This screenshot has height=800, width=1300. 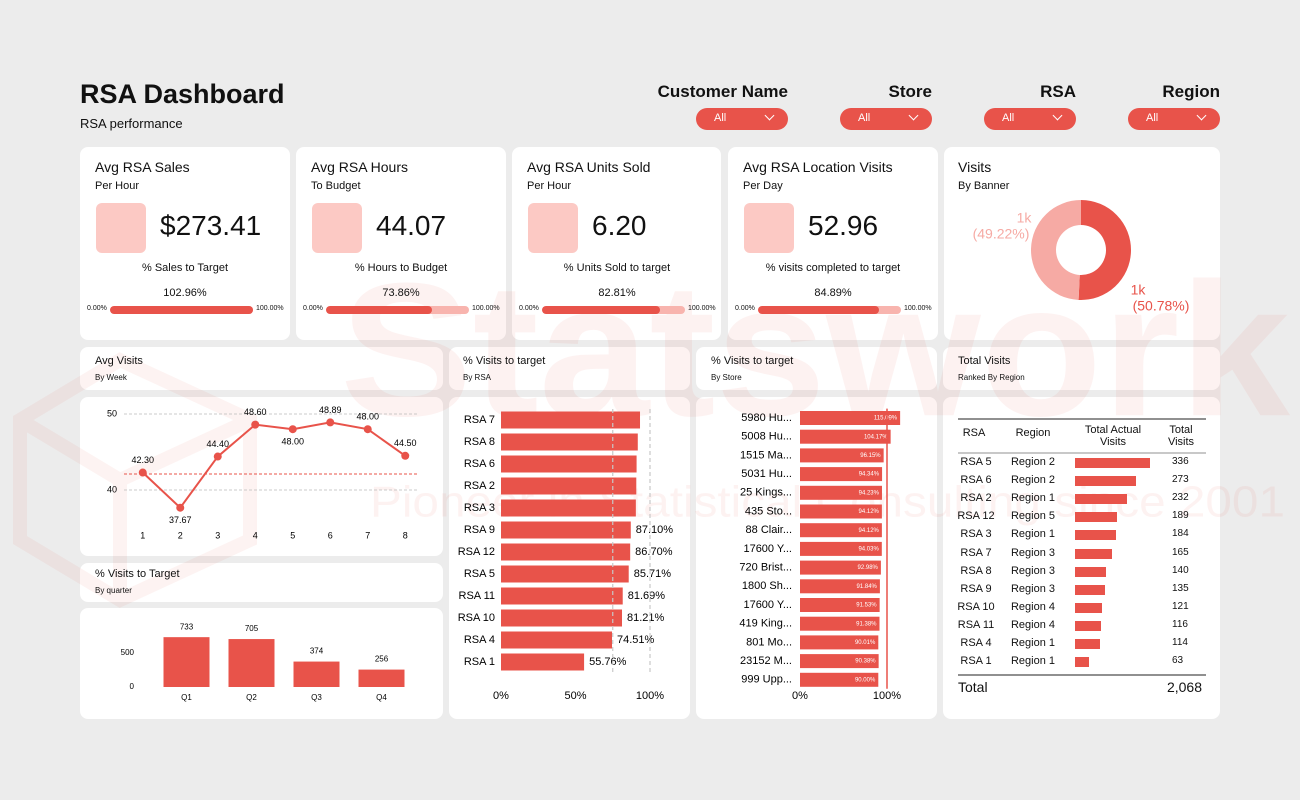 What do you see at coordinates (1180, 461) in the screenshot?
I see `table-cell: 336` at bounding box center [1180, 461].